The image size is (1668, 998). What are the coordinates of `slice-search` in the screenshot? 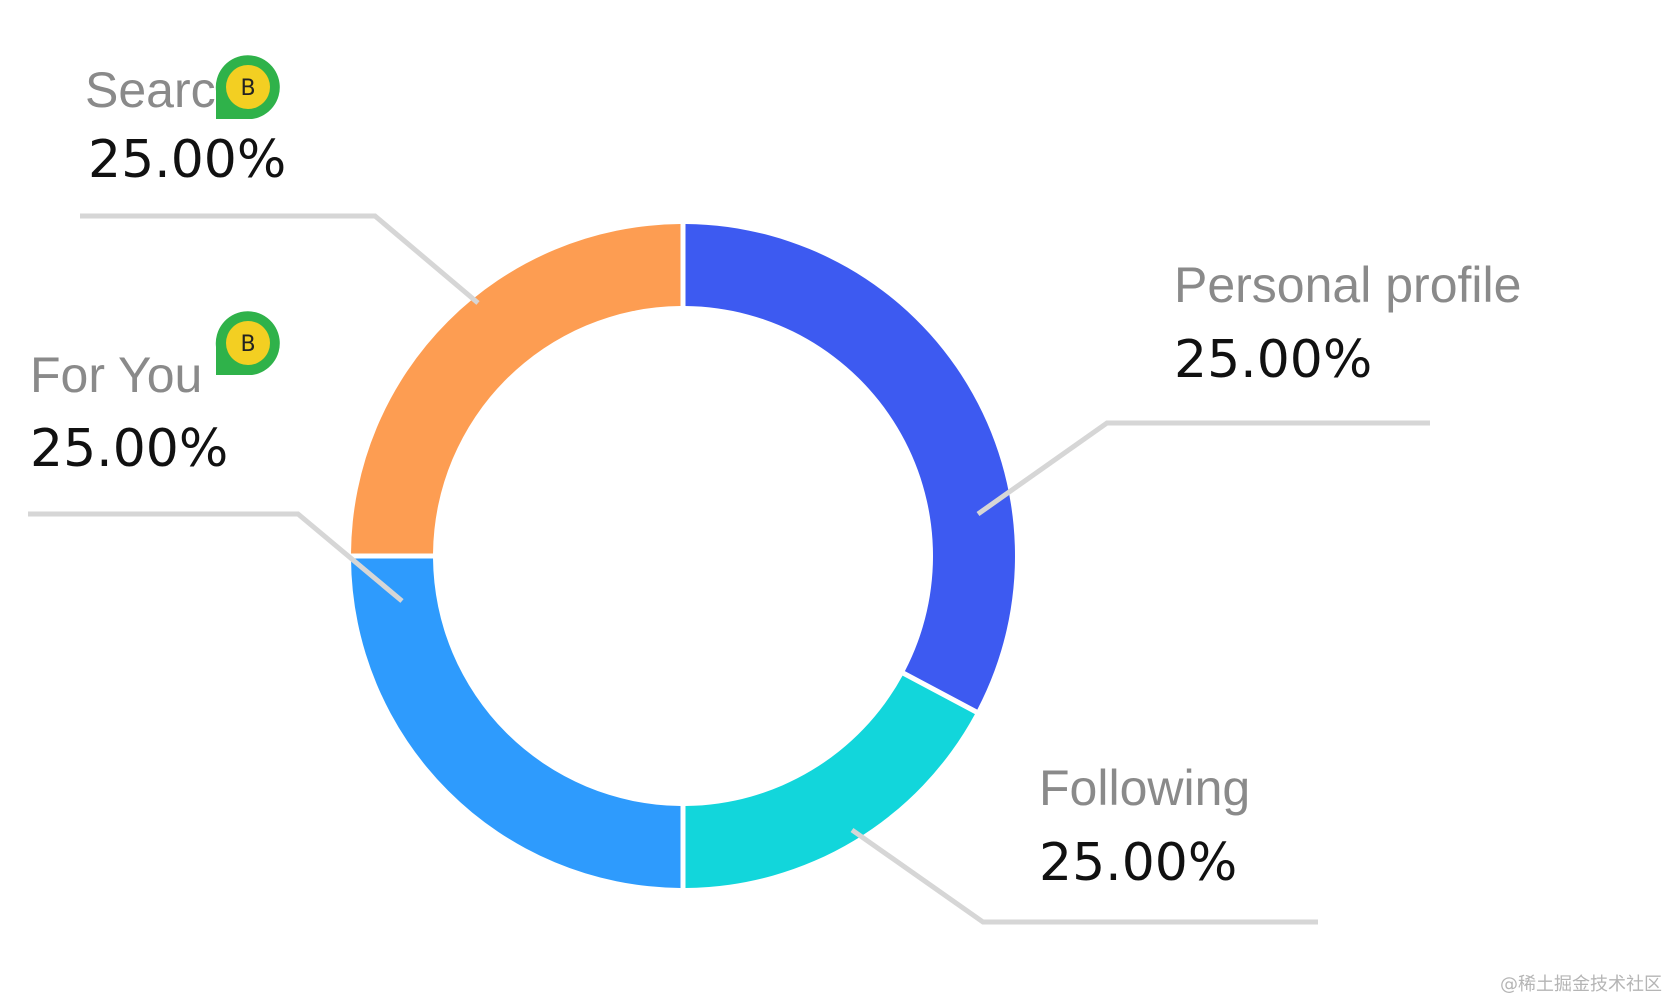 It's located at (516, 389).